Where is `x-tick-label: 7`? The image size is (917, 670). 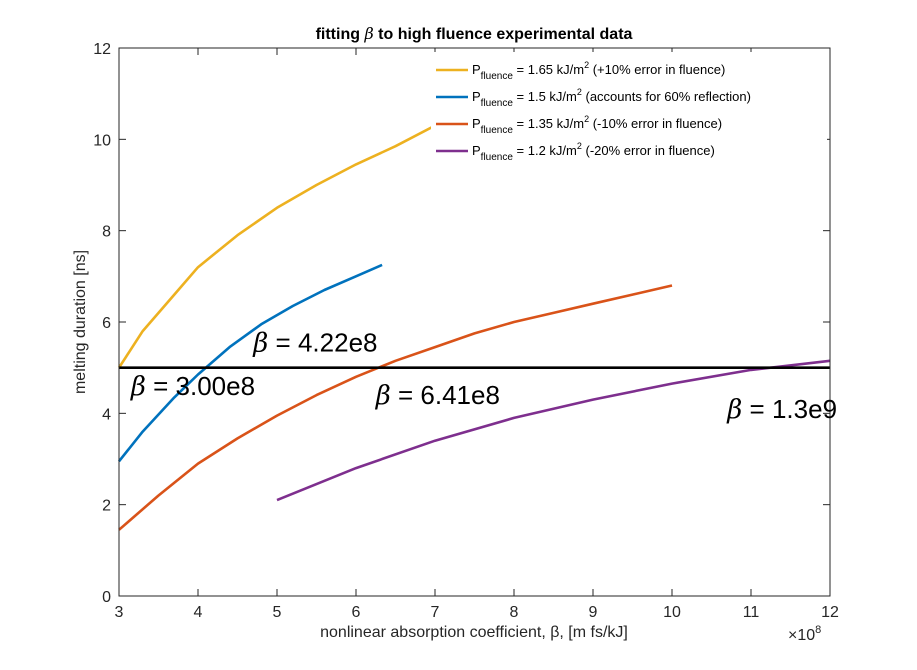
x-tick-label: 7 is located at coordinates (435, 612).